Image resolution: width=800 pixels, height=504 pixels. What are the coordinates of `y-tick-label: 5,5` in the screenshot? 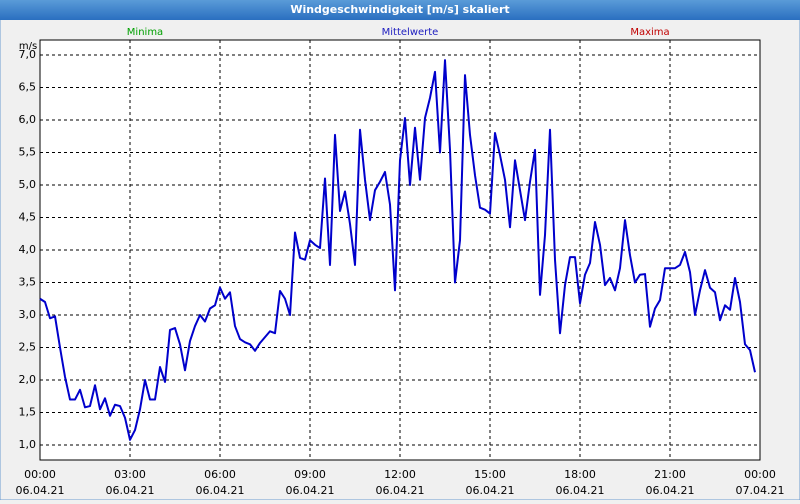 It's located at (28, 151).